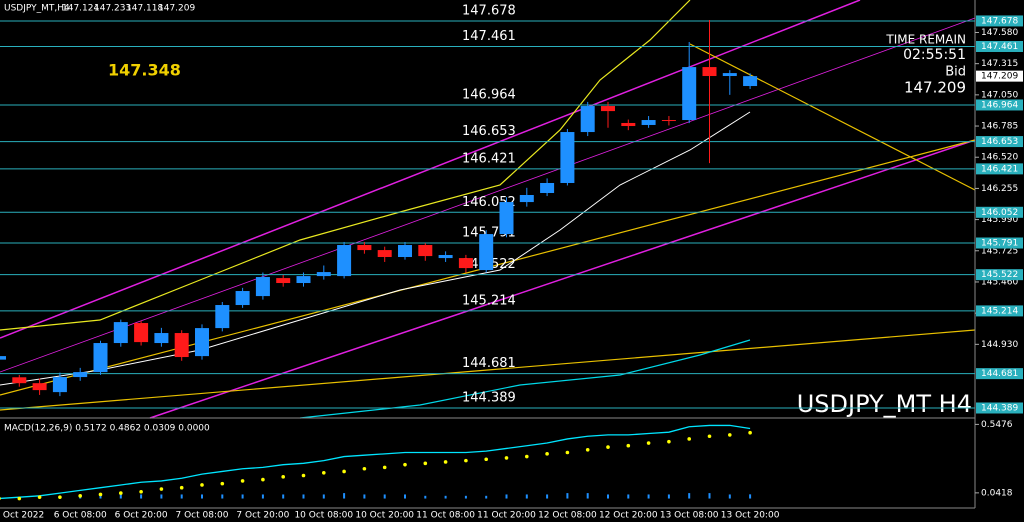 This screenshot has width=1024, height=522. What do you see at coordinates (144, 9) in the screenshot?
I see `ohlc-low: 147.118` at bounding box center [144, 9].